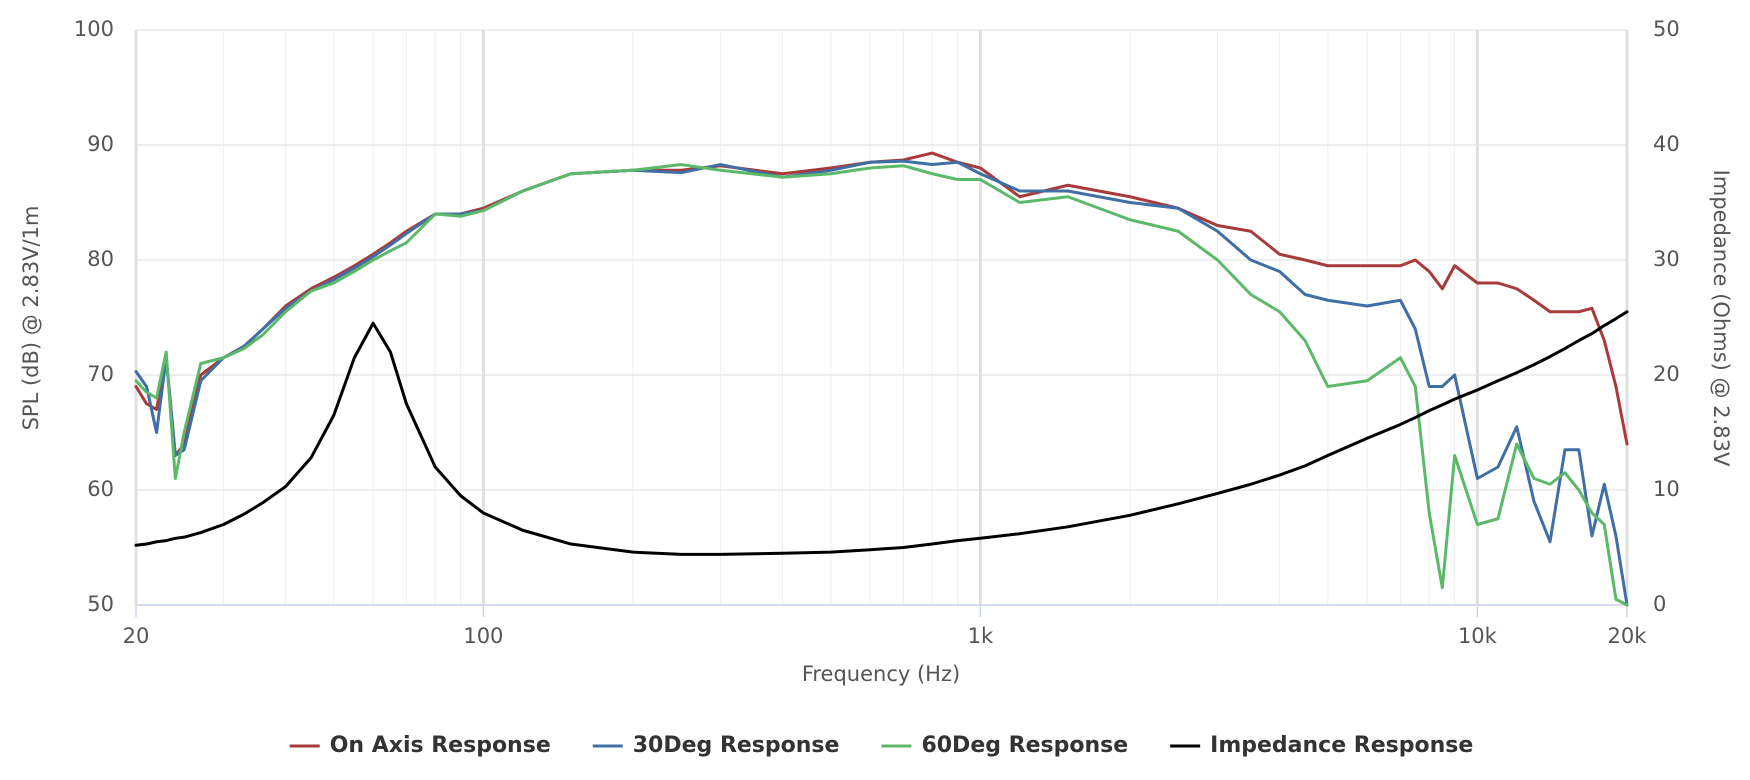  Describe the element at coordinates (94, 29) in the screenshot. I see `y-tick-label: 100` at that location.